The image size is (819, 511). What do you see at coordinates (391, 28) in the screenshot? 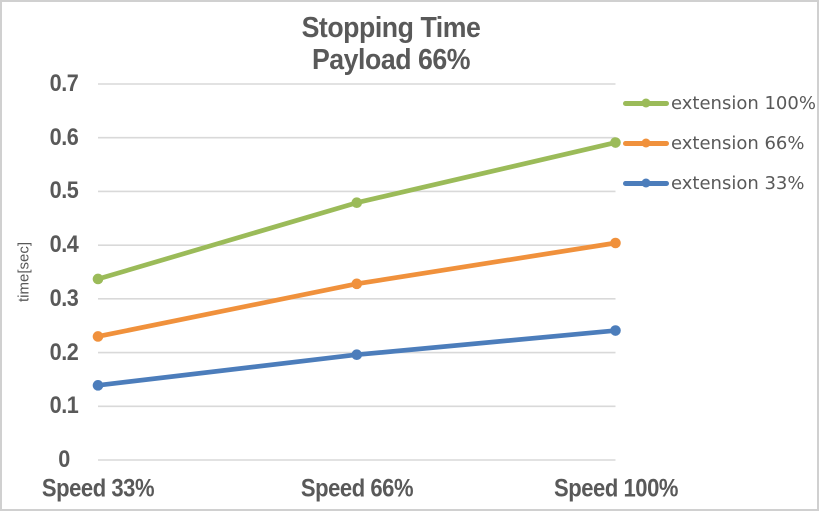
I see `chart-title: Stopping Time` at bounding box center [391, 28].